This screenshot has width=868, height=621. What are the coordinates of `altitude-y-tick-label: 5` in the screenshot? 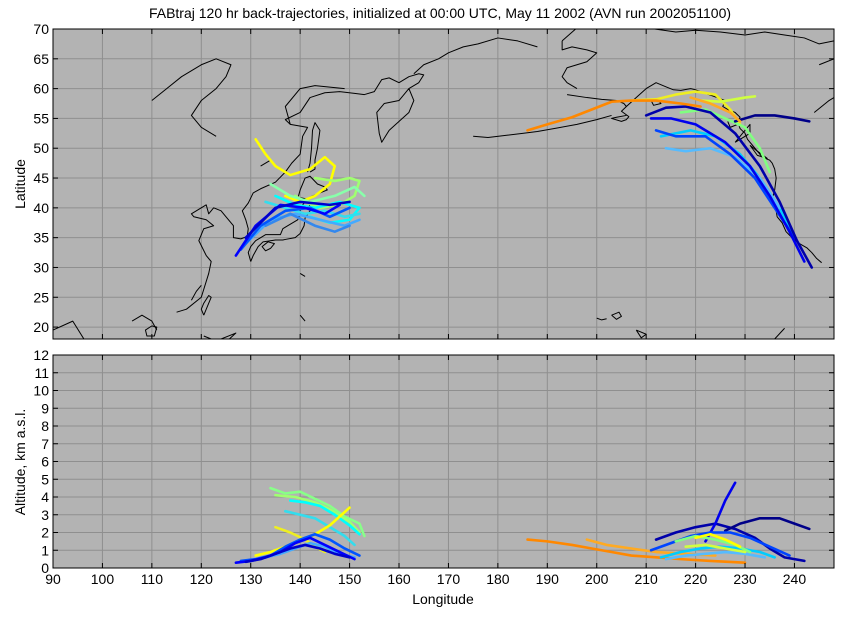 It's located at (45, 479).